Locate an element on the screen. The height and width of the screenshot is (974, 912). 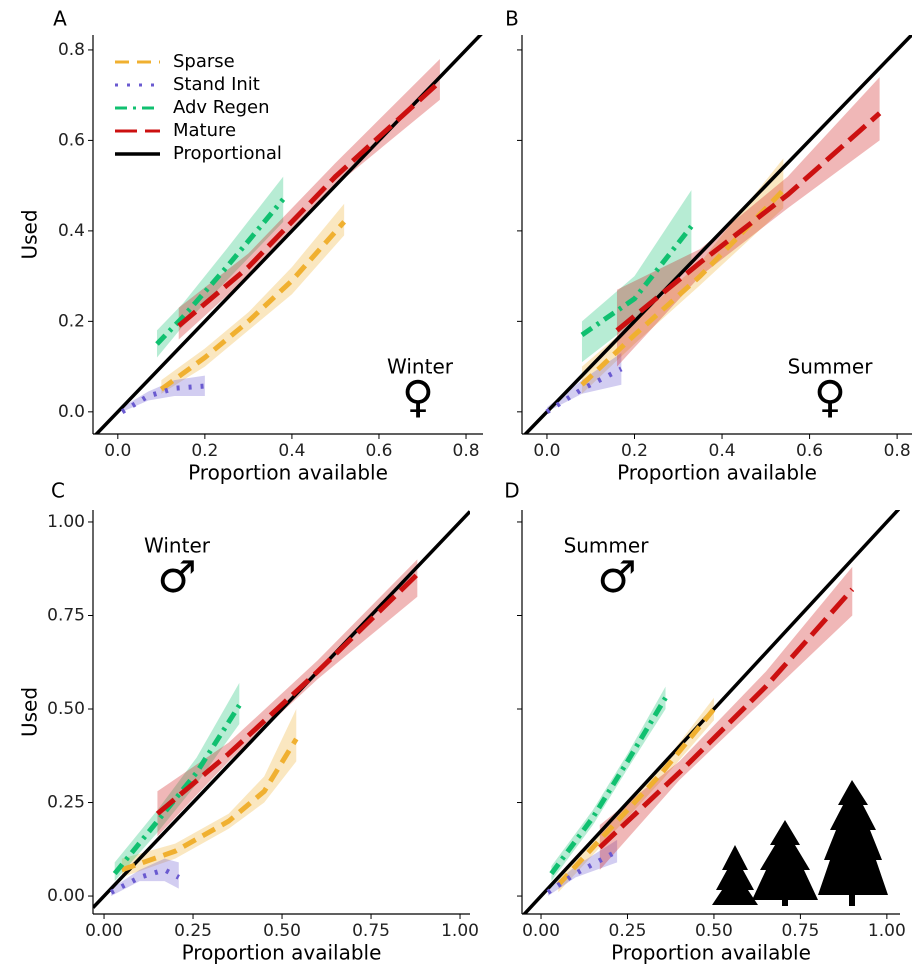
y-tick-label: 0.00 is located at coordinates (66, 896).